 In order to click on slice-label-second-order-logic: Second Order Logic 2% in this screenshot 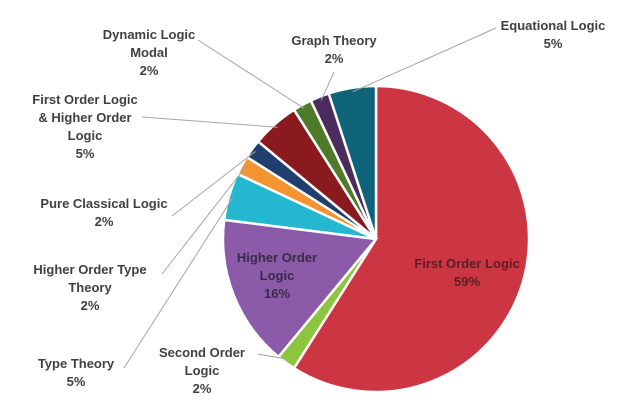, I will do `click(202, 370)`.